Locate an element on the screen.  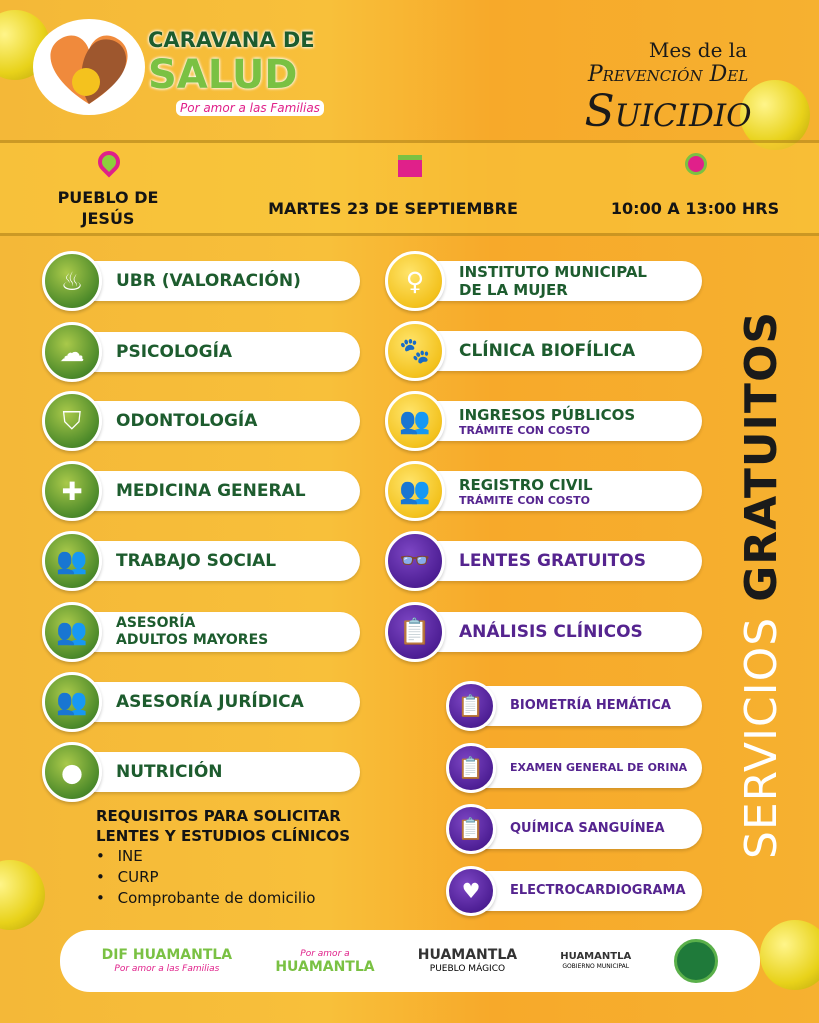
service-label: CLÍNICA BIOFÍLICA is located at coordinates (547, 351).